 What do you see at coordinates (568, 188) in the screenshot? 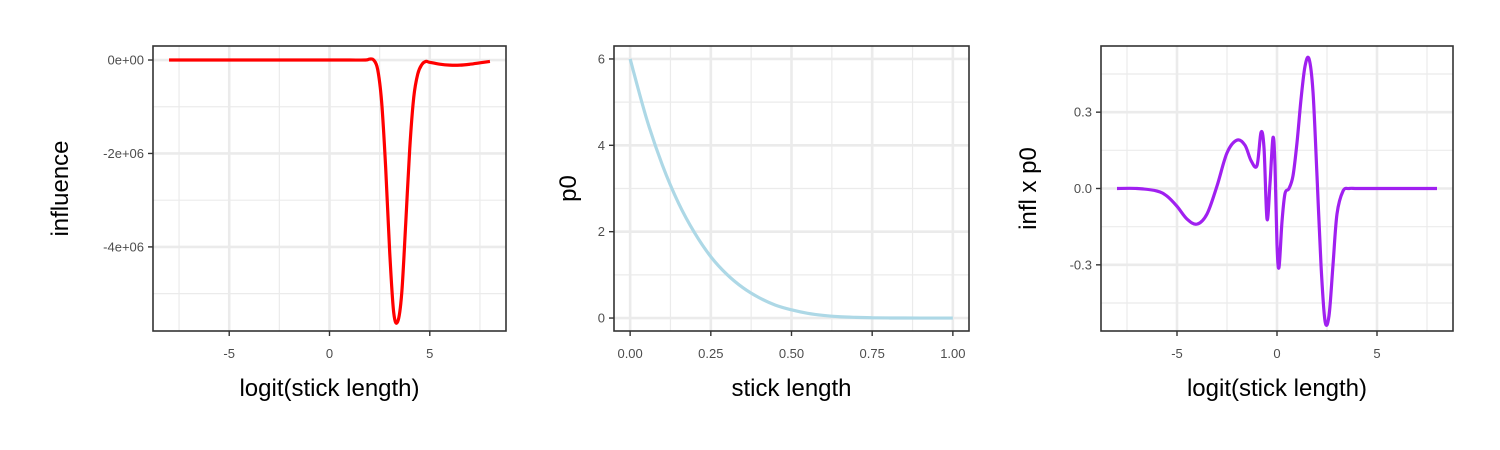
I see `y-axis-title: p0` at bounding box center [568, 188].